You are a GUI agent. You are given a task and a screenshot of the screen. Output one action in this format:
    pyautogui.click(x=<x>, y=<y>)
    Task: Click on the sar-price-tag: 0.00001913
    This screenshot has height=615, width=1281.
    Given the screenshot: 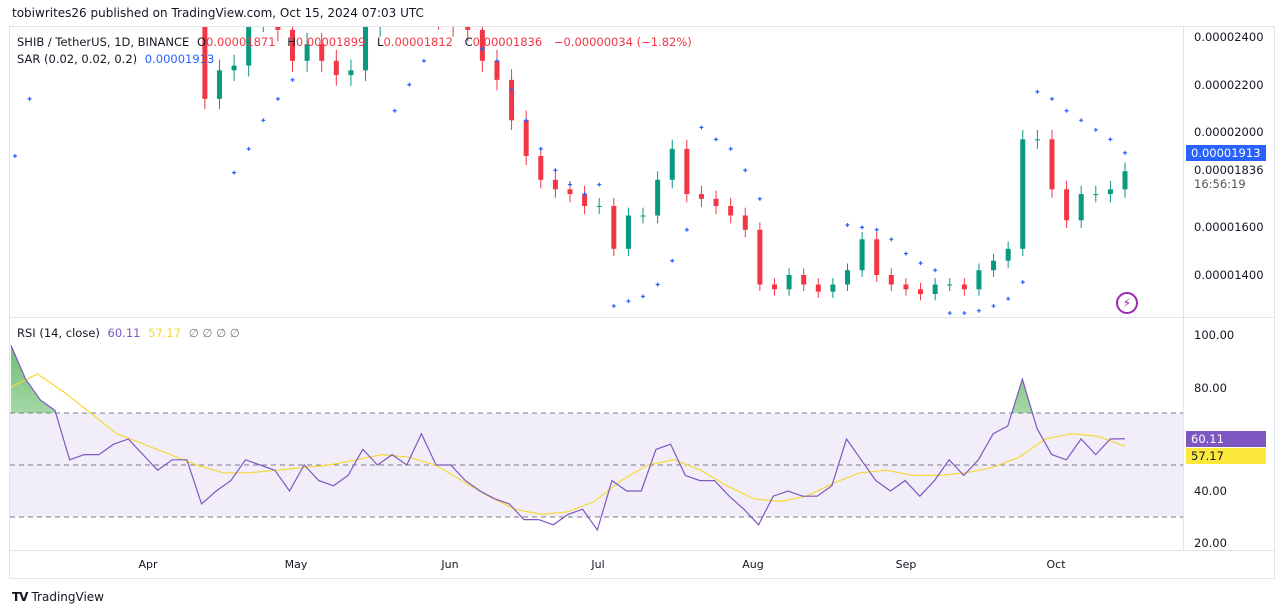 What is the action you would take?
    pyautogui.click(x=1226, y=153)
    